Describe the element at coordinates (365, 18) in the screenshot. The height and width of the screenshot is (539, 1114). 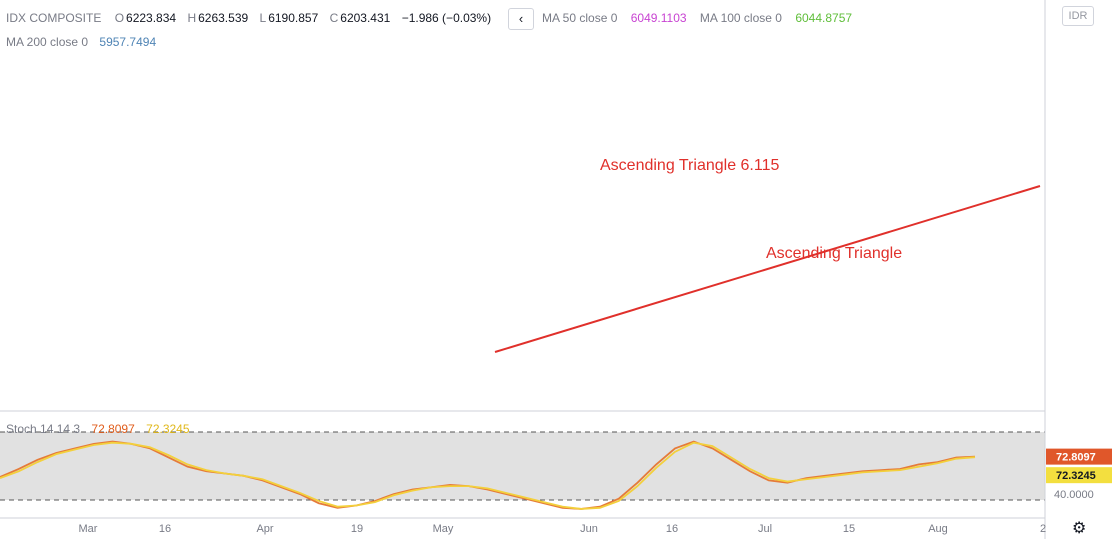
I see `close-value: 6203.431` at that location.